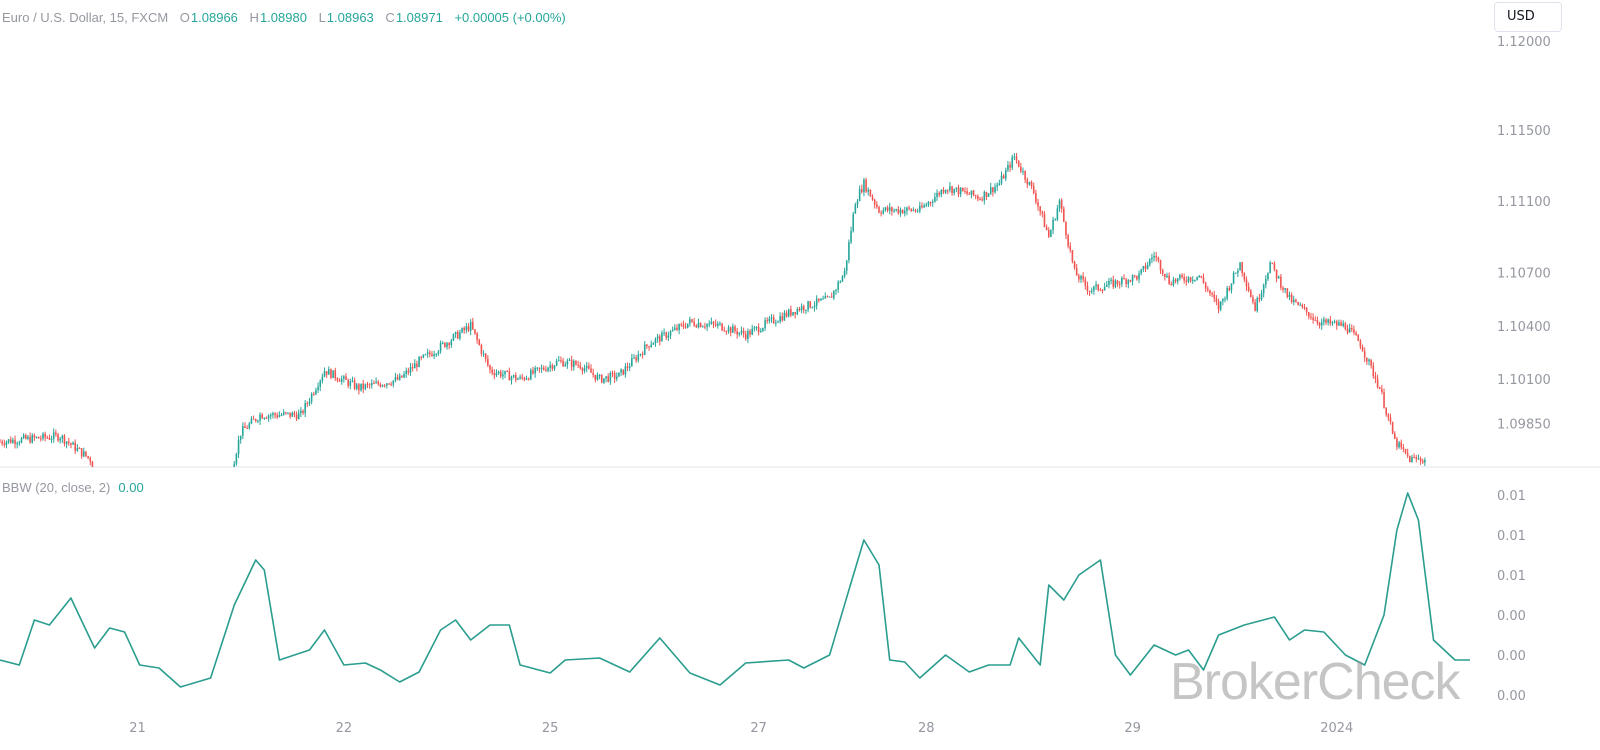 This screenshot has height=750, width=1600. What do you see at coordinates (1511, 696) in the screenshot?
I see `bbw-tick-label: 0.00` at bounding box center [1511, 696].